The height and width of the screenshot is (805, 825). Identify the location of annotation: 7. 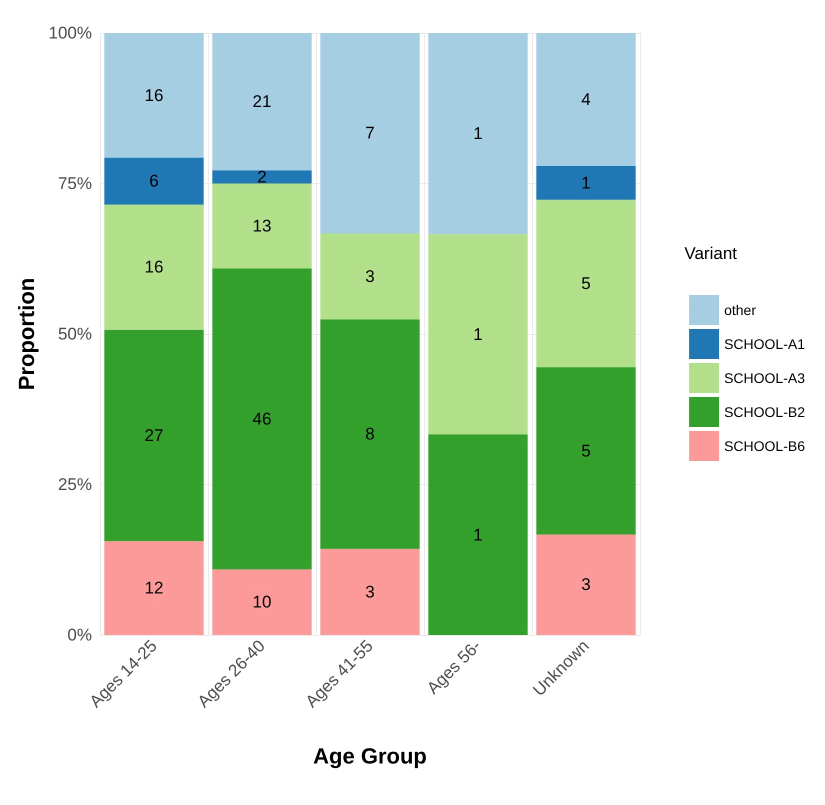
(370, 133).